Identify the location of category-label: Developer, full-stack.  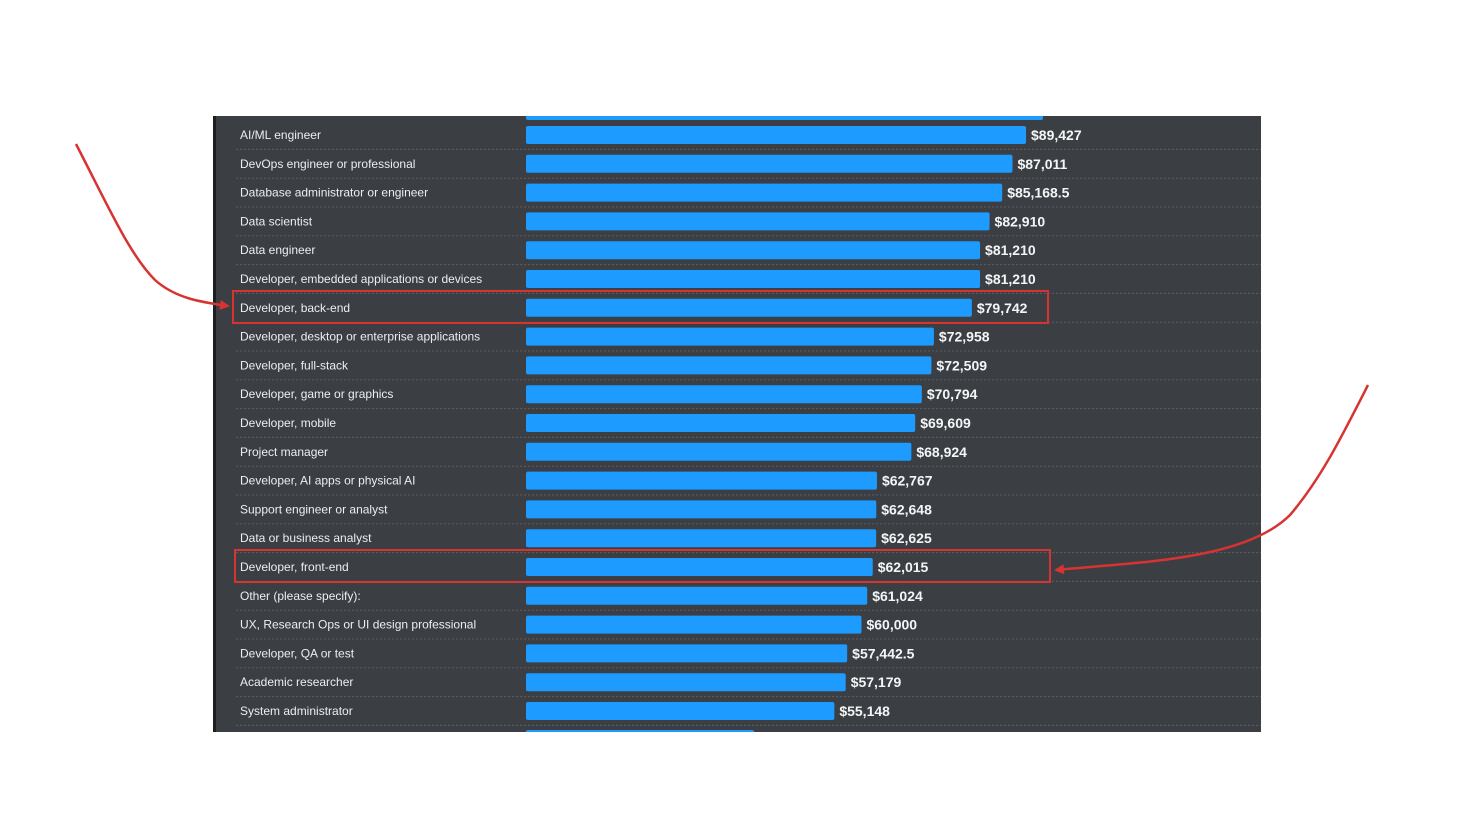
(294, 365).